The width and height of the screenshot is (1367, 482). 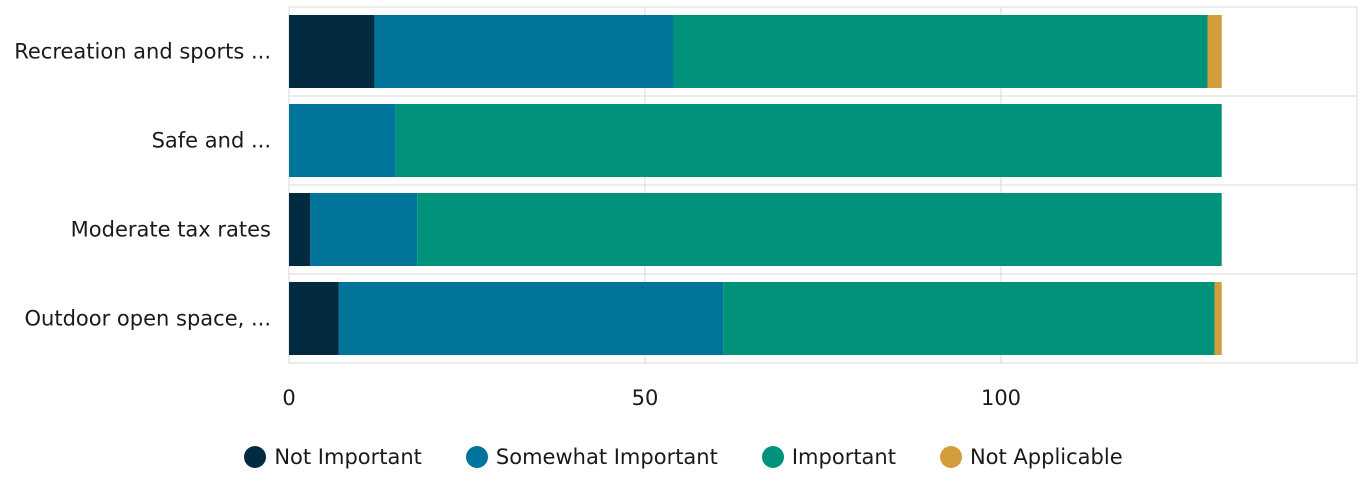 What do you see at coordinates (645, 398) in the screenshot?
I see `x-tick-label: 50` at bounding box center [645, 398].